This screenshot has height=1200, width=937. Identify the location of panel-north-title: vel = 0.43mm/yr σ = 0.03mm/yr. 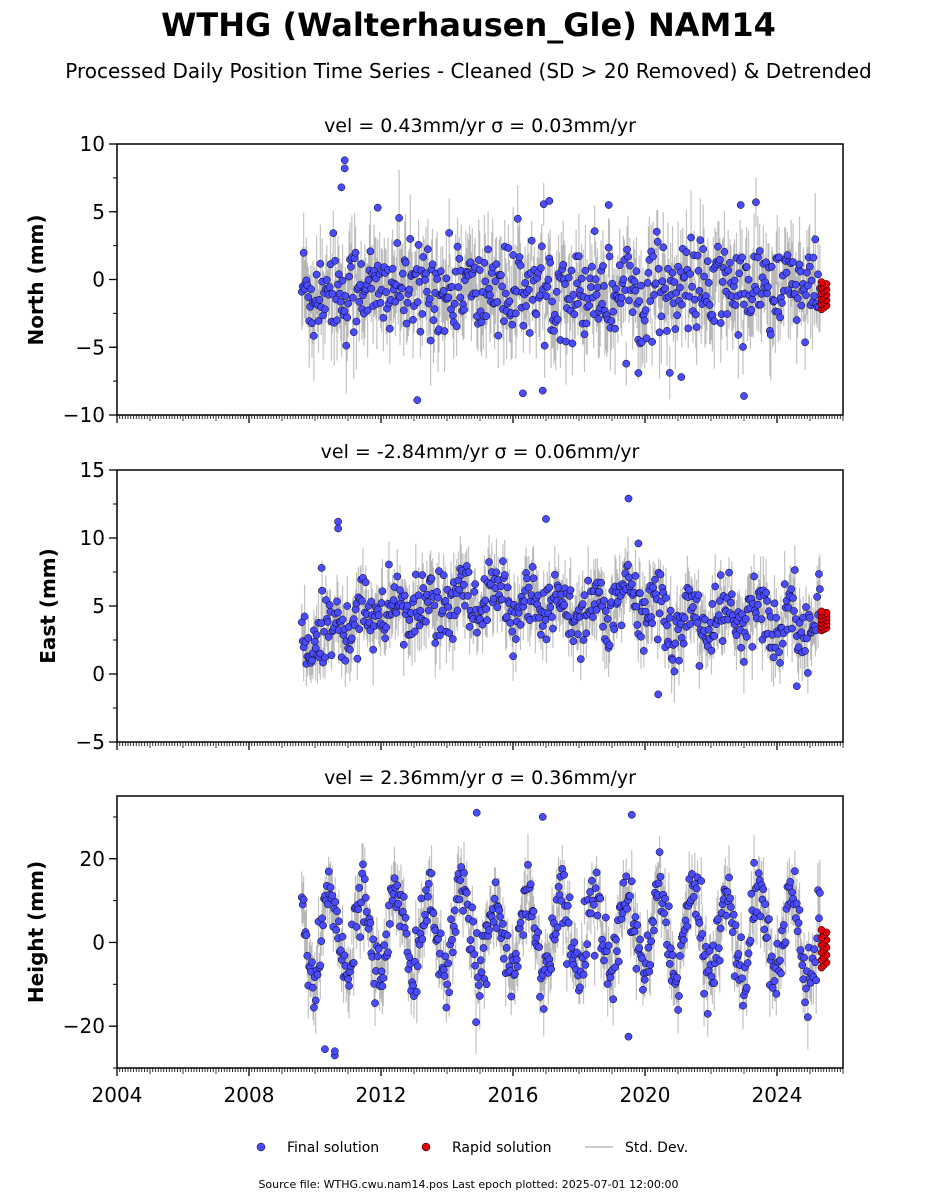
(480, 126).